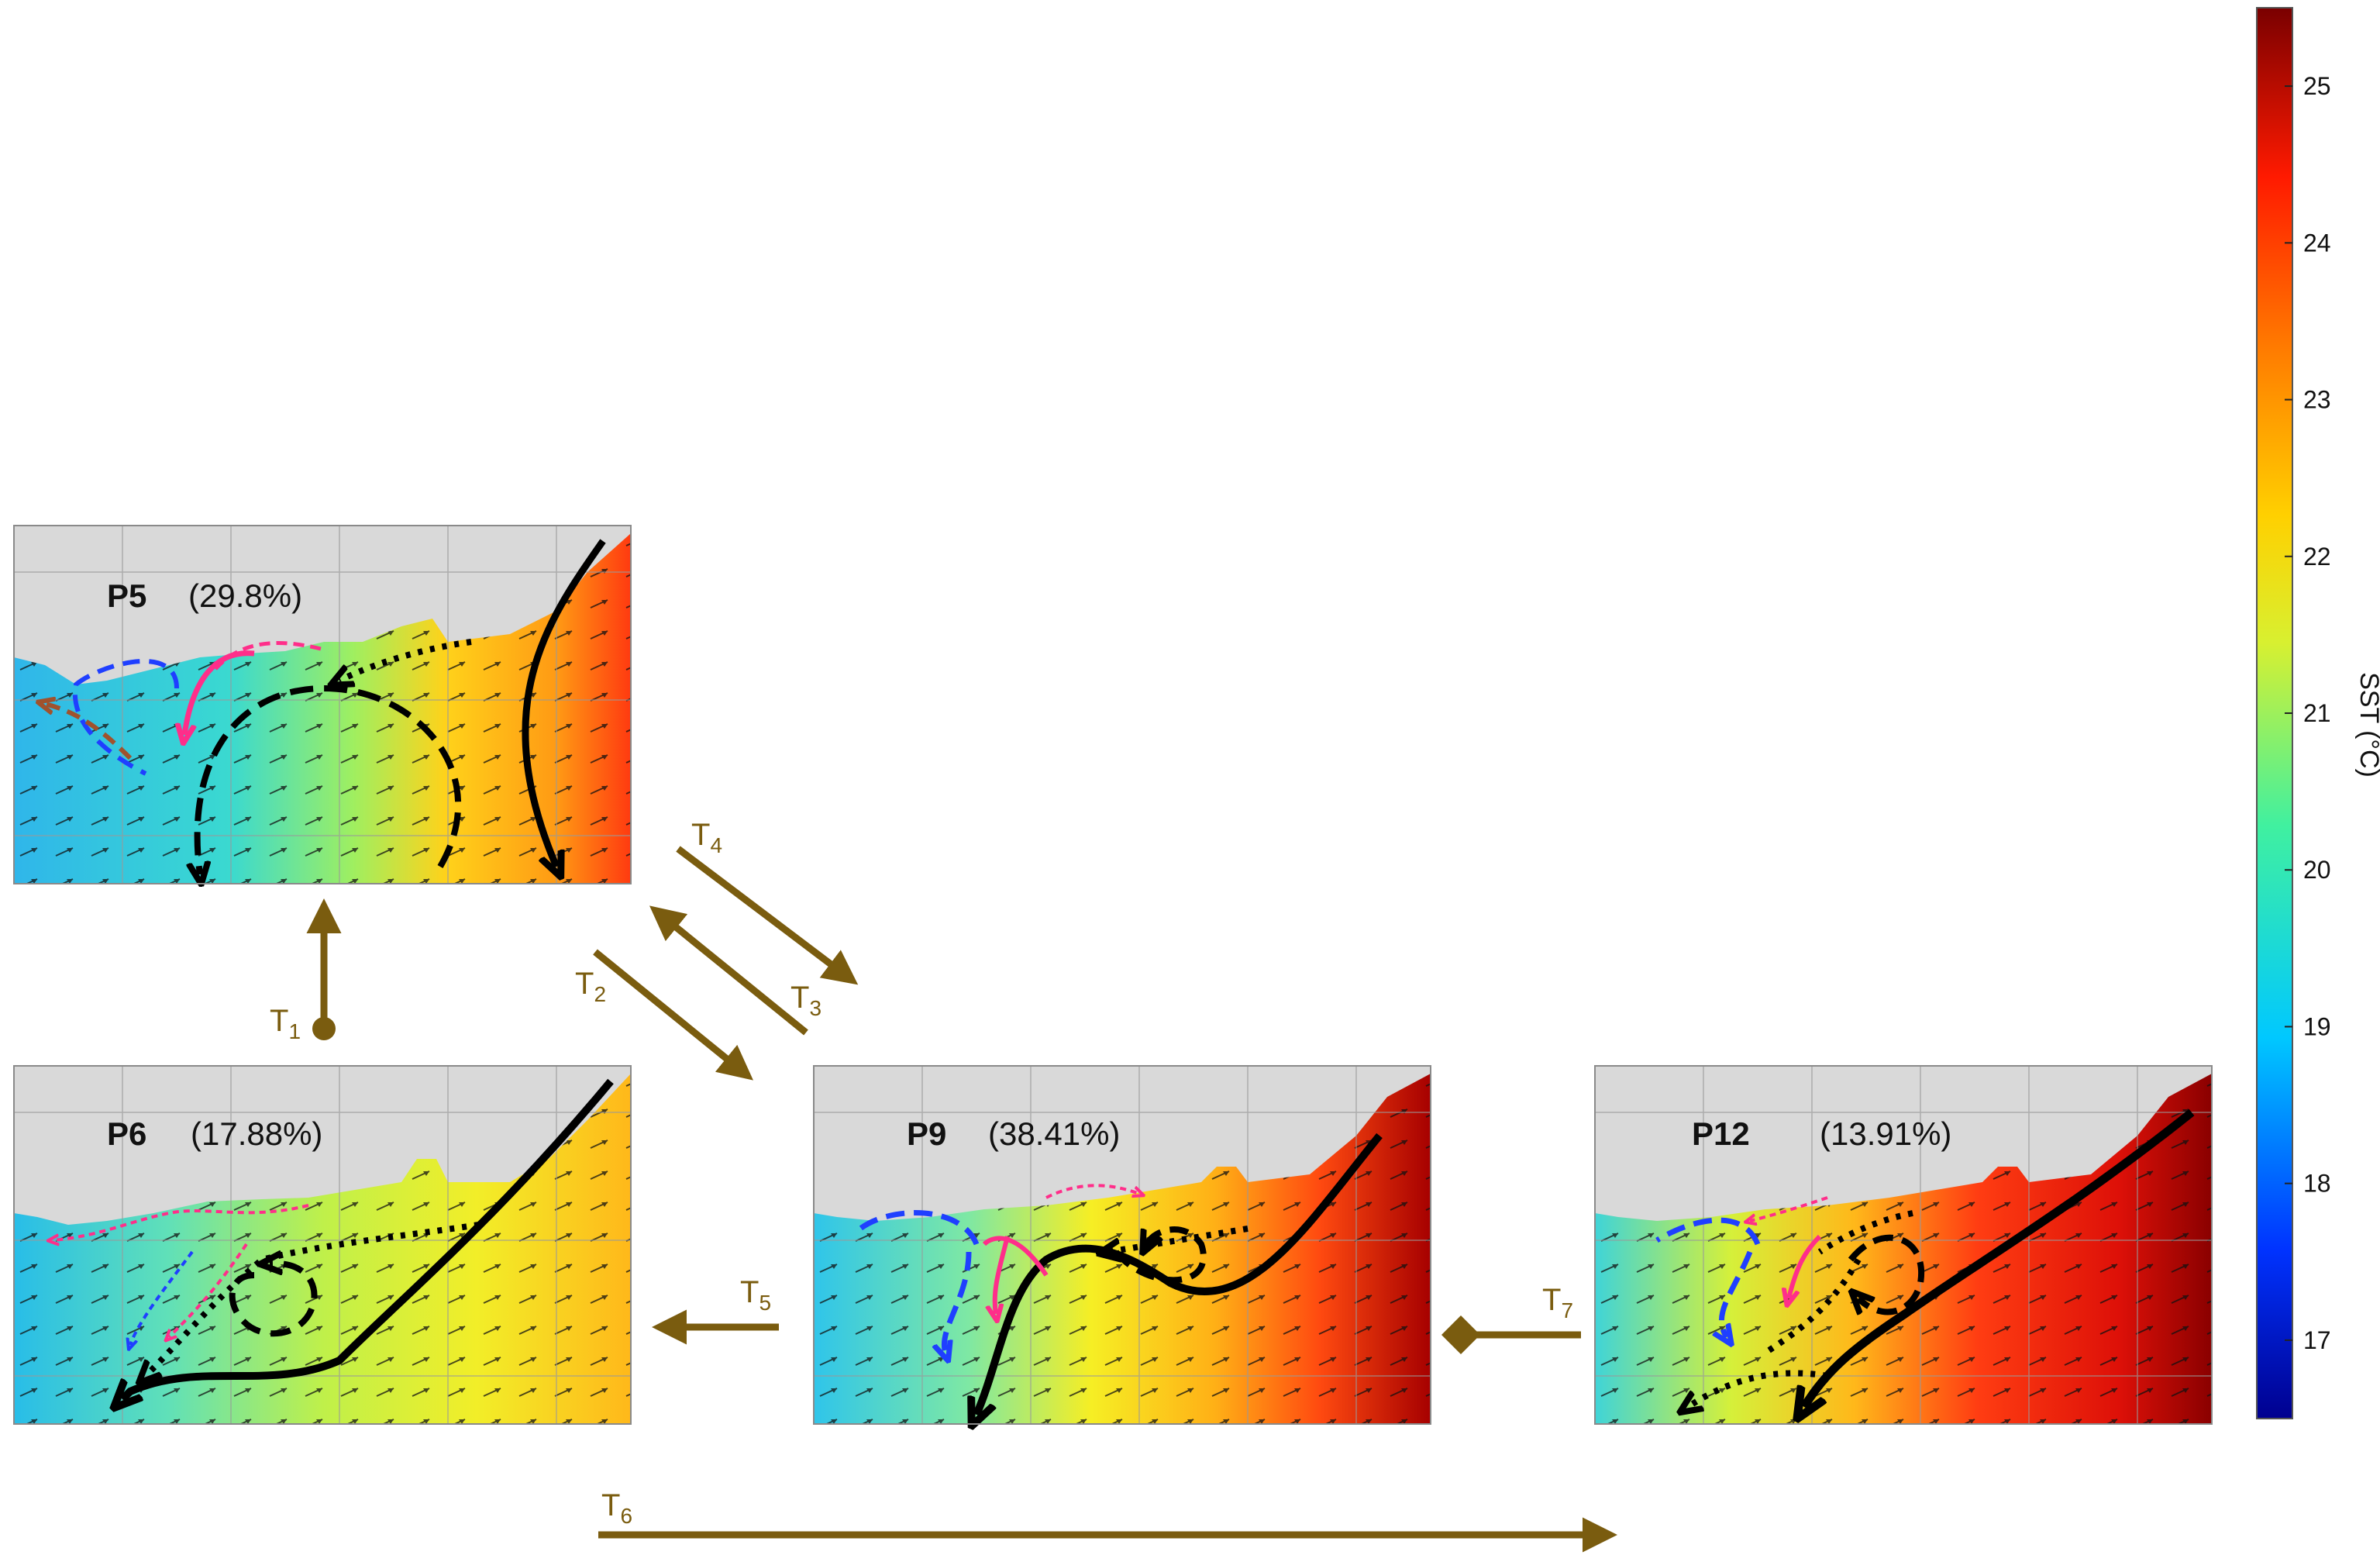  Describe the element at coordinates (2367, 725) in the screenshot. I see `colorbar-label: SST (°C)` at that location.